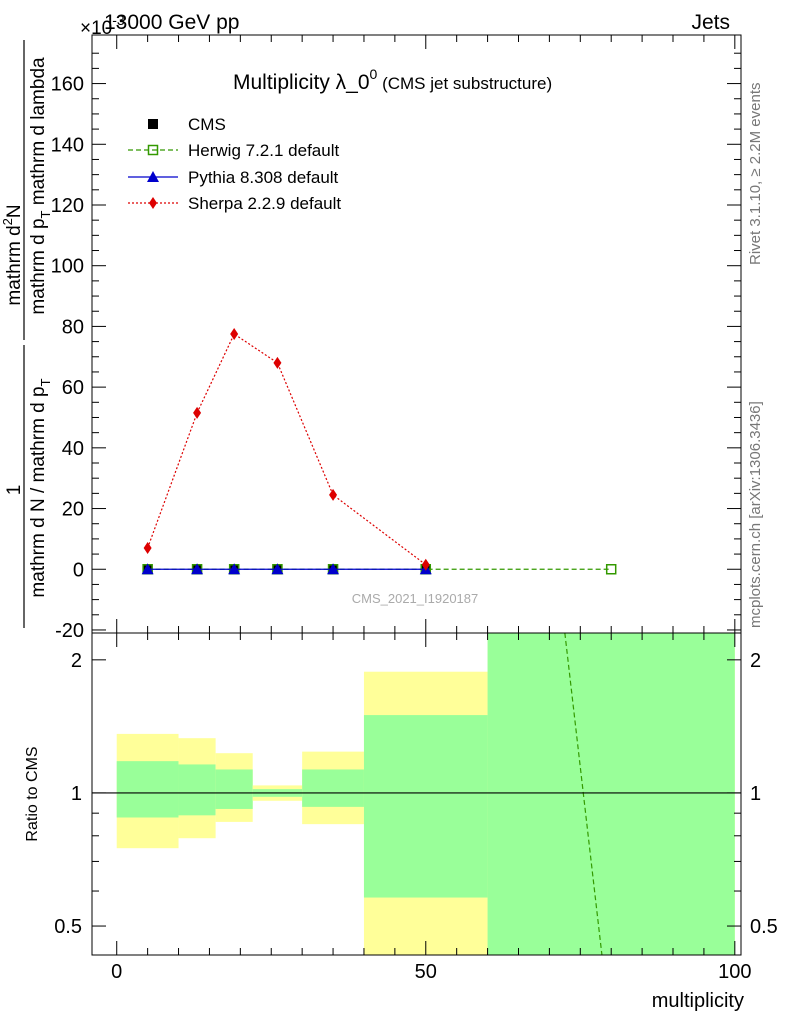 The height and width of the screenshot is (1024, 786). I want to click on ratio-y-axis-label: Ratio to CMS, so click(32, 793).